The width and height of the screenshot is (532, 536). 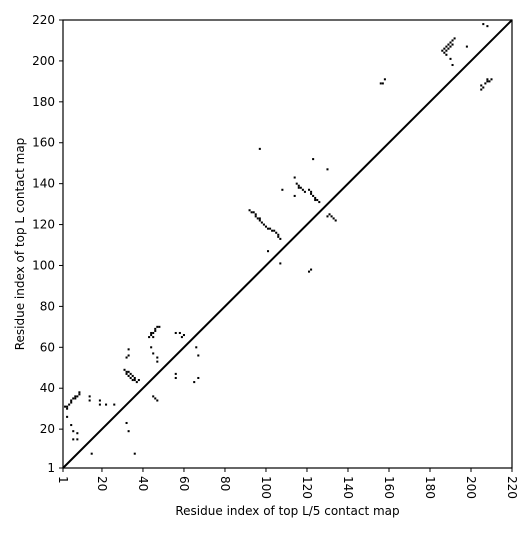 What do you see at coordinates (389, 487) in the screenshot?
I see `x-tick-label: 160` at bounding box center [389, 487].